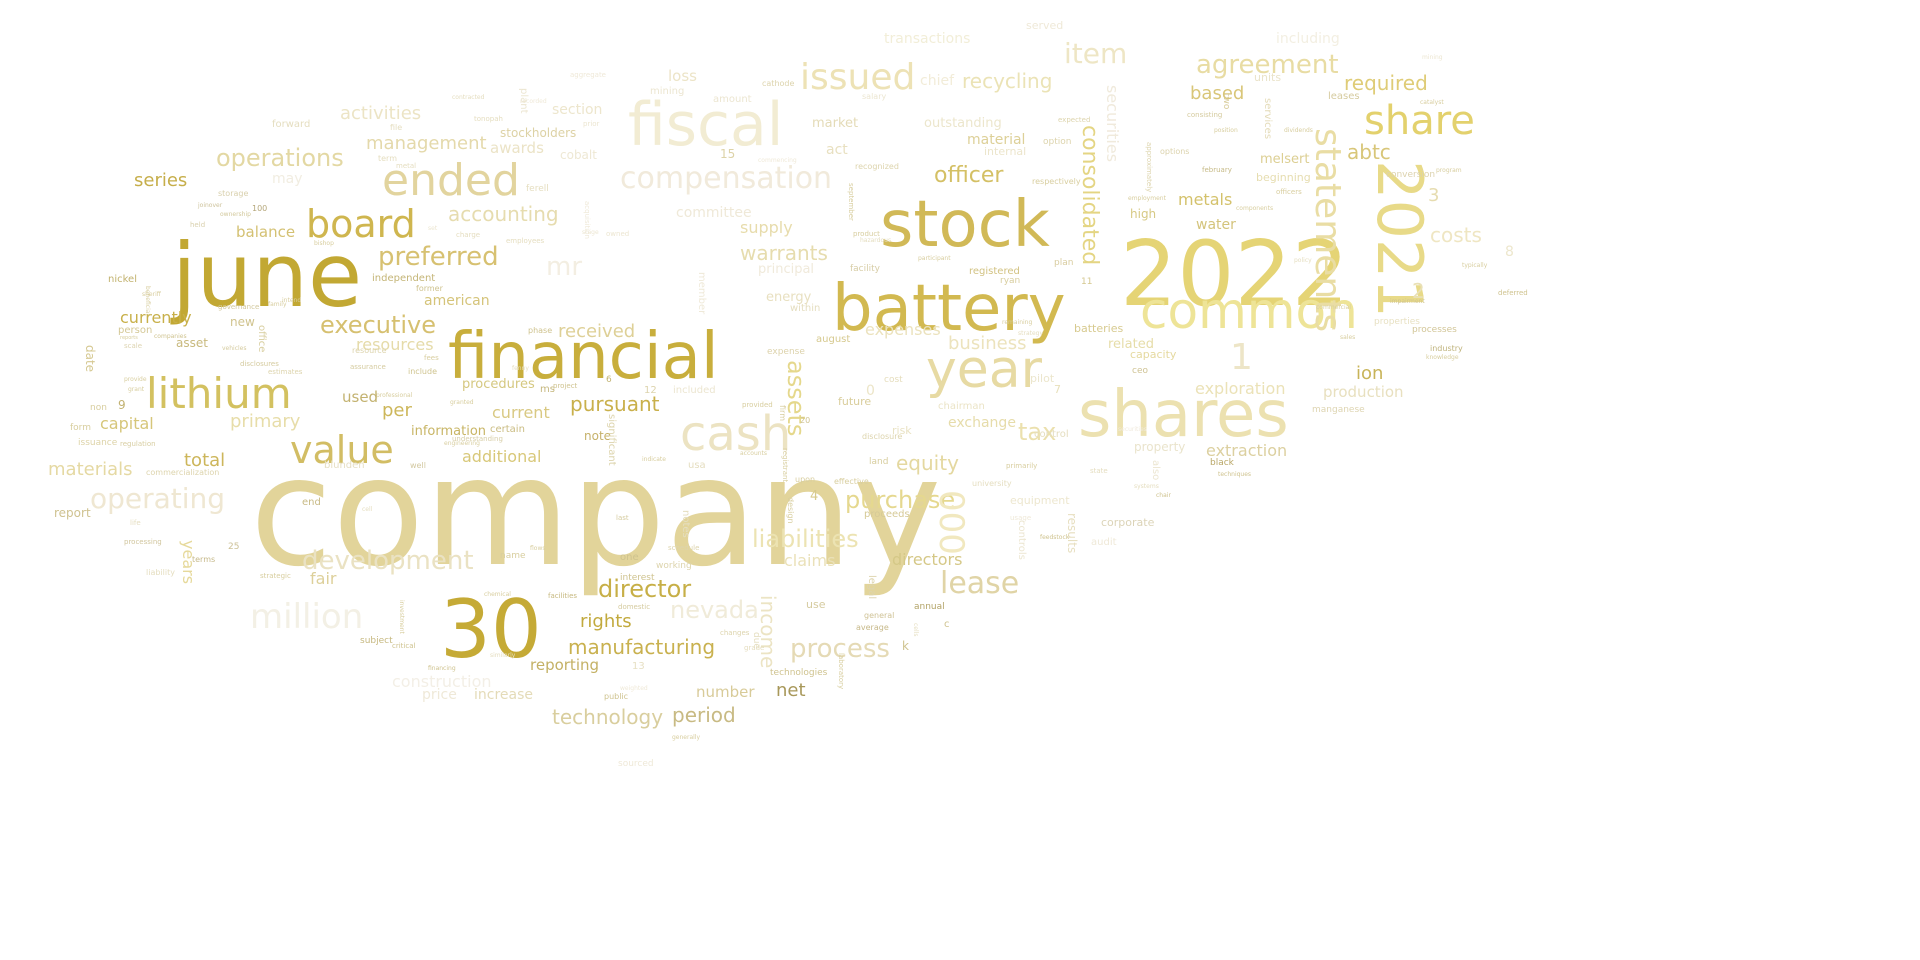 The height and width of the screenshot is (960, 1920). I want to click on word-officers: officers, so click(1289, 192).